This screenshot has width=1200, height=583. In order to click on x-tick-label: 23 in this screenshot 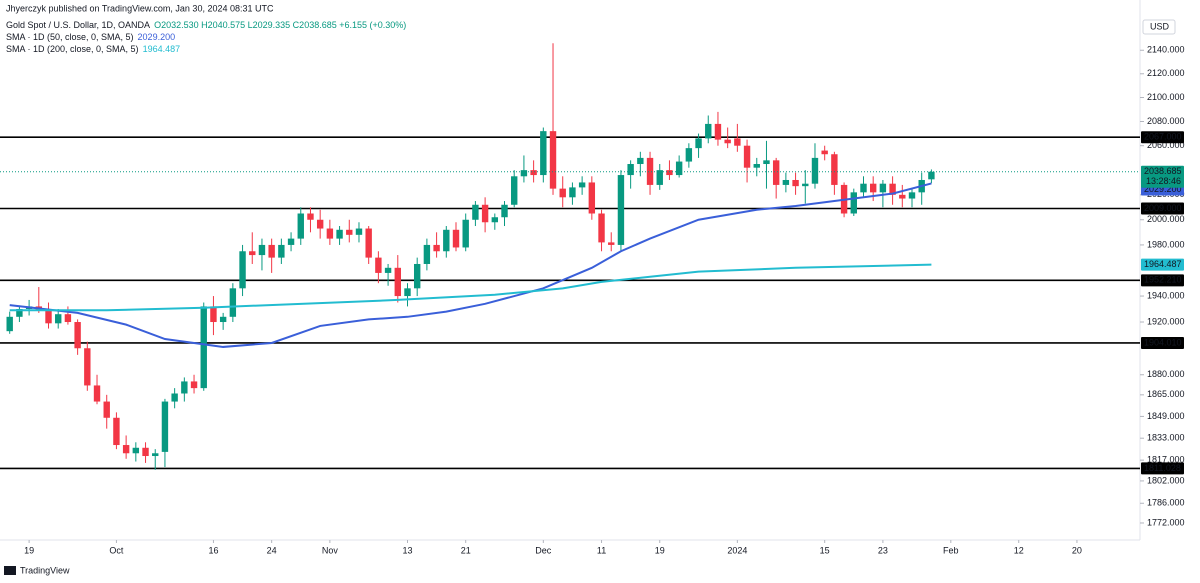, I will do `click(883, 550)`.